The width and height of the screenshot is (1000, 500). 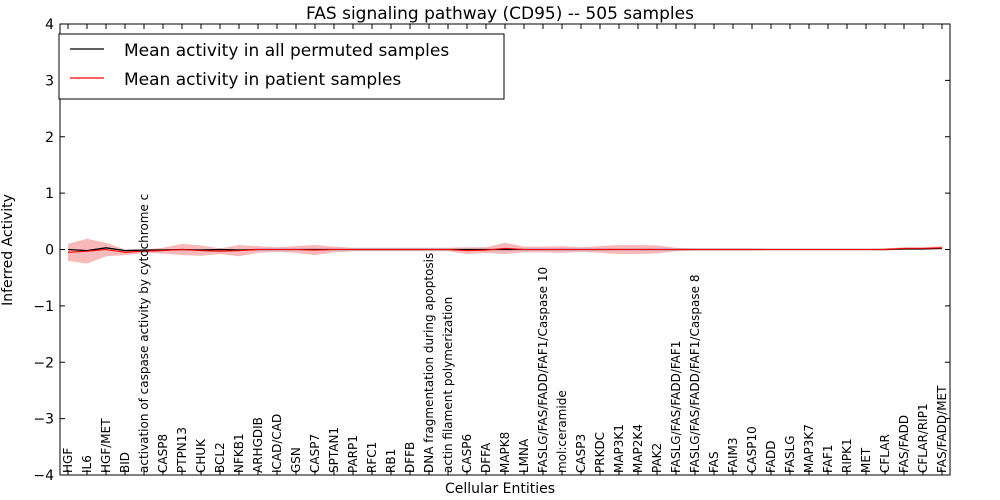 What do you see at coordinates (771, 457) in the screenshot?
I see `x-tick-label: FADD` at bounding box center [771, 457].